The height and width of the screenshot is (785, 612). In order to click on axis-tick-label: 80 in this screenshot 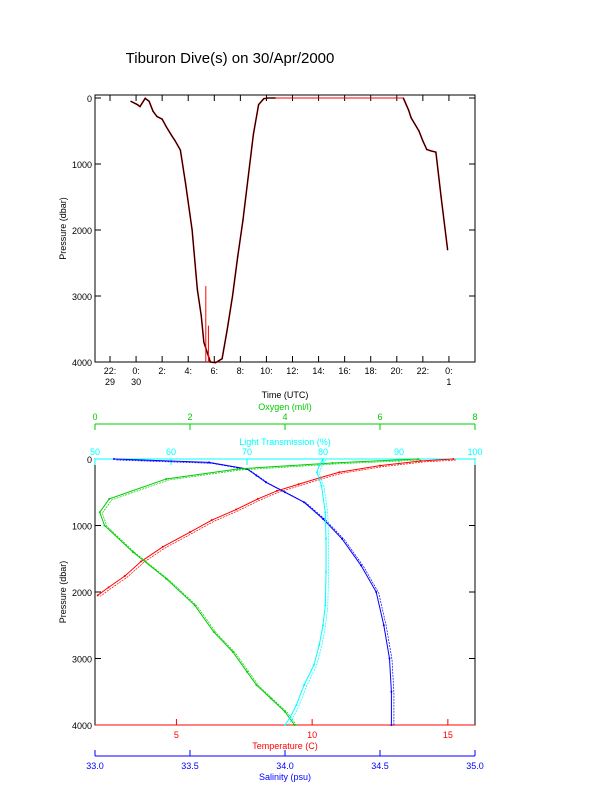, I will do `click(323, 452)`.